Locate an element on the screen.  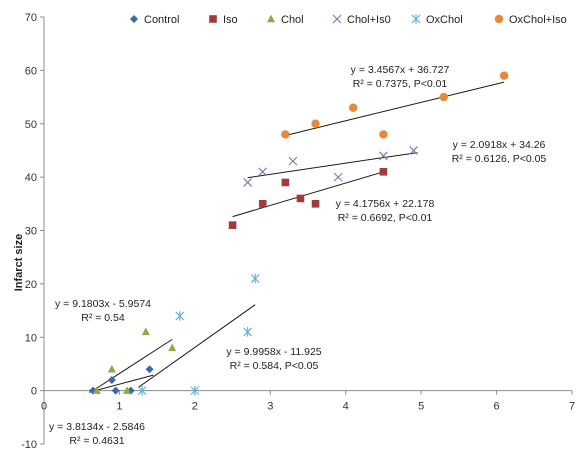
annotation-line: y = 9.9958x - 11.925 is located at coordinates (273, 352).